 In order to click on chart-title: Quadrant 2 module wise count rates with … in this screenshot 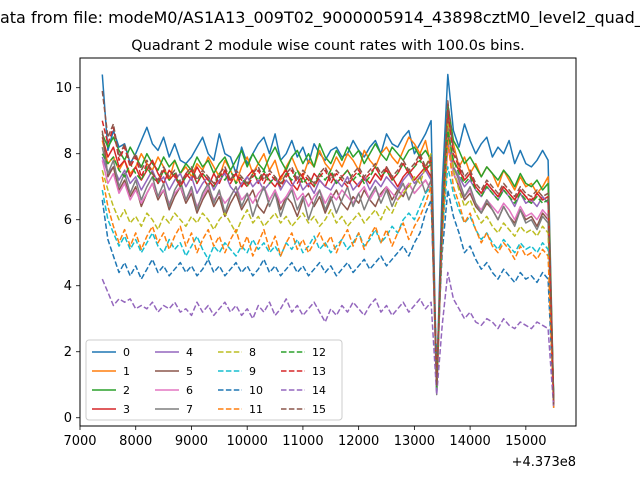, I will do `click(328, 46)`.